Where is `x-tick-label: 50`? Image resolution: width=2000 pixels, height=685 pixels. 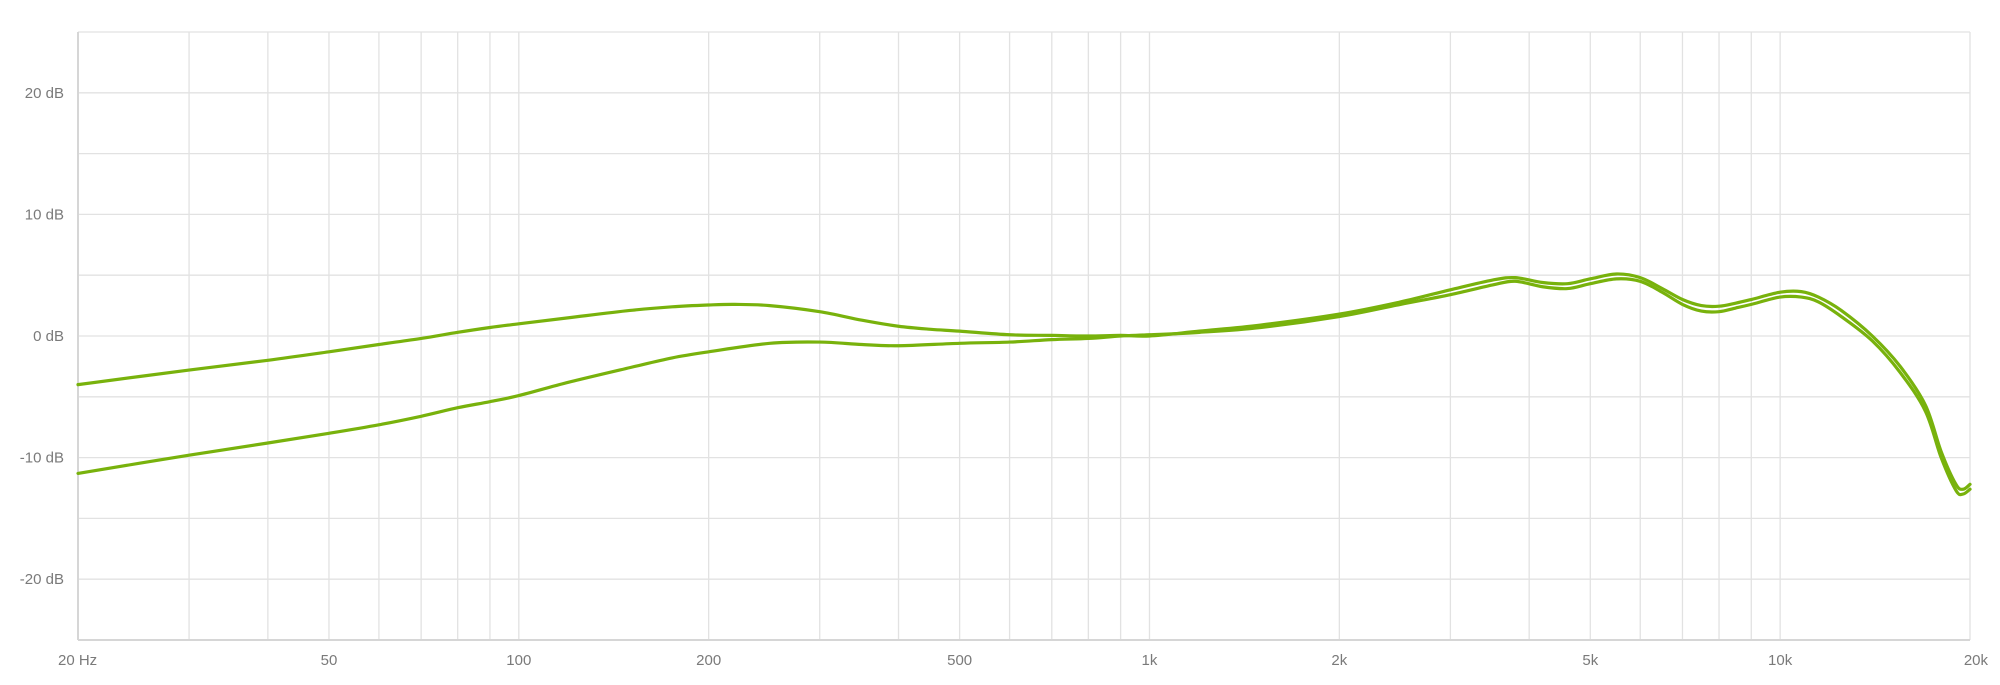
x-tick-label: 50 is located at coordinates (329, 660).